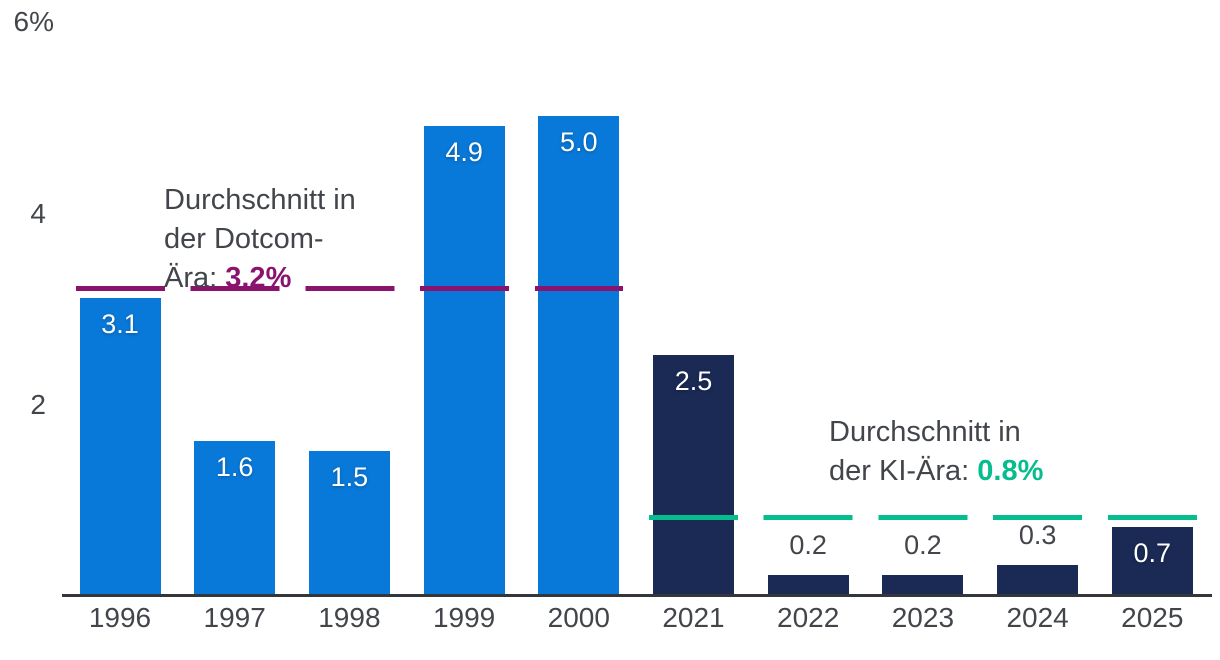 This screenshot has width=1220, height=660. Describe the element at coordinates (1152, 553) in the screenshot. I see `bar-value-label-2025: 0.7` at that location.